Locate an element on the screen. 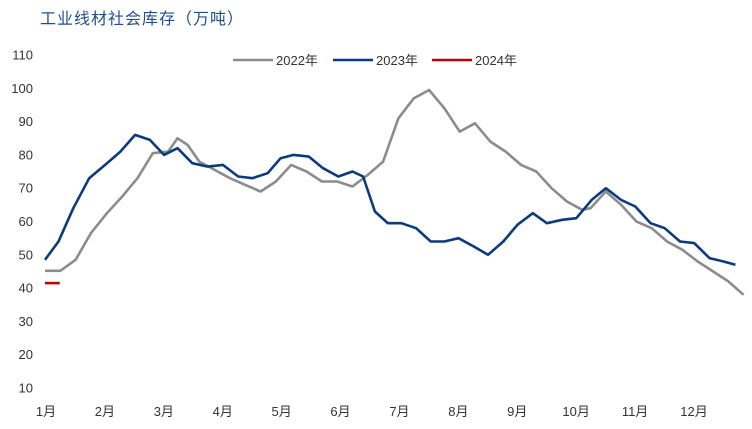 This screenshot has height=429, width=752. x-tick-label: 7月 is located at coordinates (399, 411).